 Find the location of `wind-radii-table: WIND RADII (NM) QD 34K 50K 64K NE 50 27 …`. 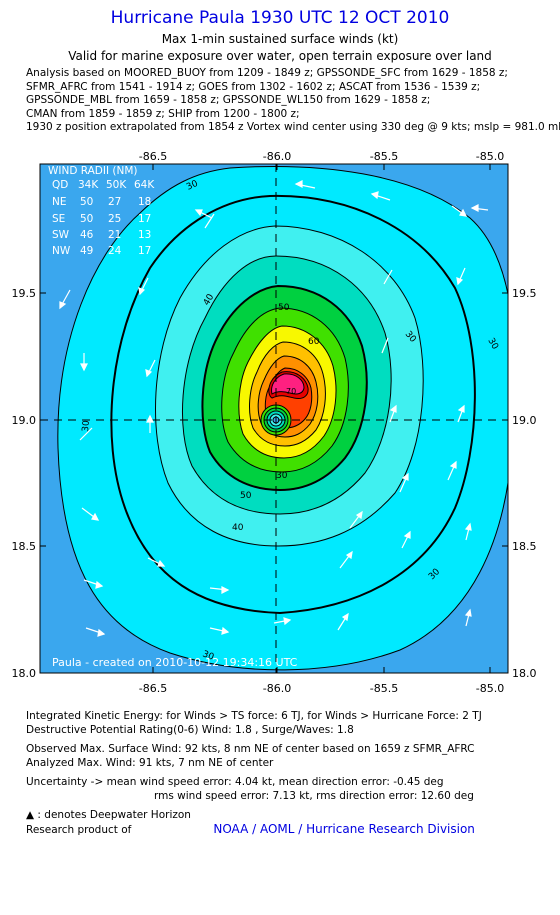

wind-radii-table: WIND RADII (NM) QD 34K 50K 64K NE 50 27 … is located at coordinates (101, 211).